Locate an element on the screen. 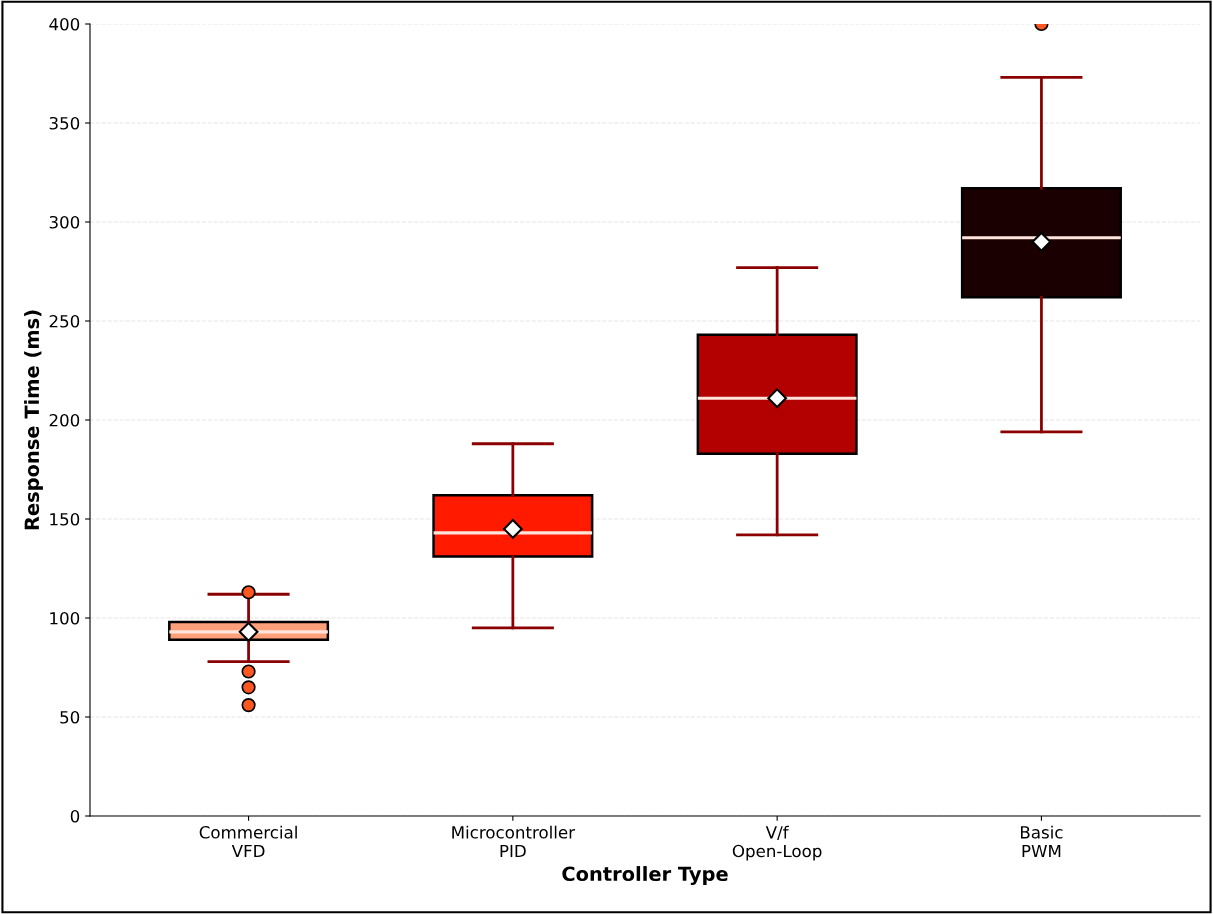 This screenshot has height=914, width=1213. x-tick-label: Basic PWM is located at coordinates (1042, 841).